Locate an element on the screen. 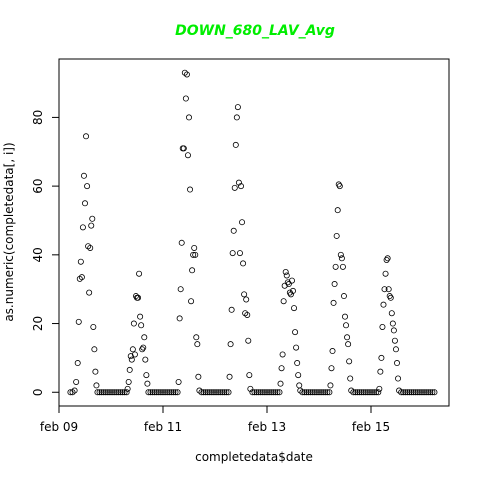 The height and width of the screenshot is (480, 480). chart-title: DOWN_680_LAV_Avg is located at coordinates (255, 31).